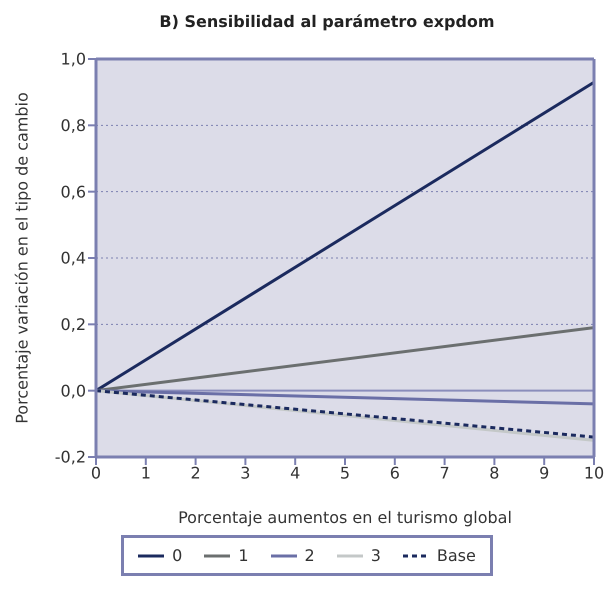 This screenshot has width=614, height=599. Describe the element at coordinates (295, 472) in the screenshot. I see `x-tick-label: 4` at that location.